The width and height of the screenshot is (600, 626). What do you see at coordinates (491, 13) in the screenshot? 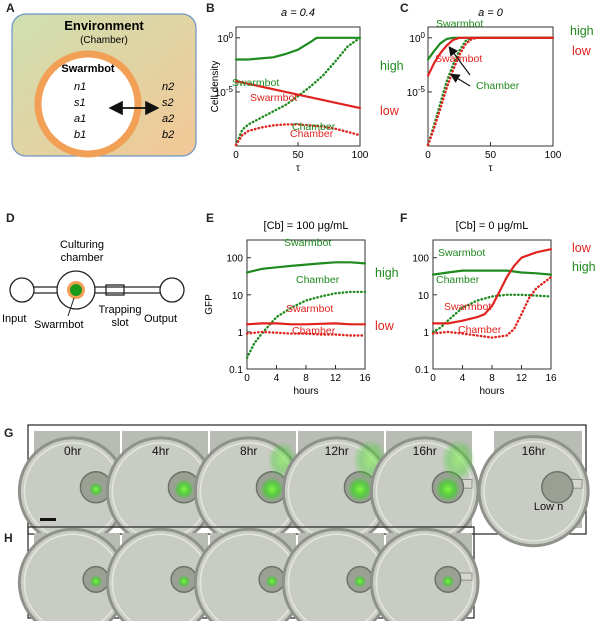
I see `chart-title: a = 0` at bounding box center [491, 13].